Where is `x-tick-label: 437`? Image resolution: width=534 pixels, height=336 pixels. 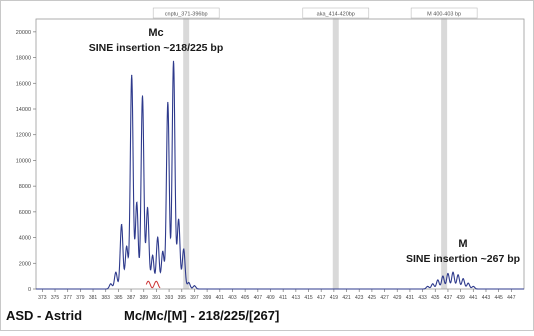
x-tick-label: 437 is located at coordinates (448, 298).